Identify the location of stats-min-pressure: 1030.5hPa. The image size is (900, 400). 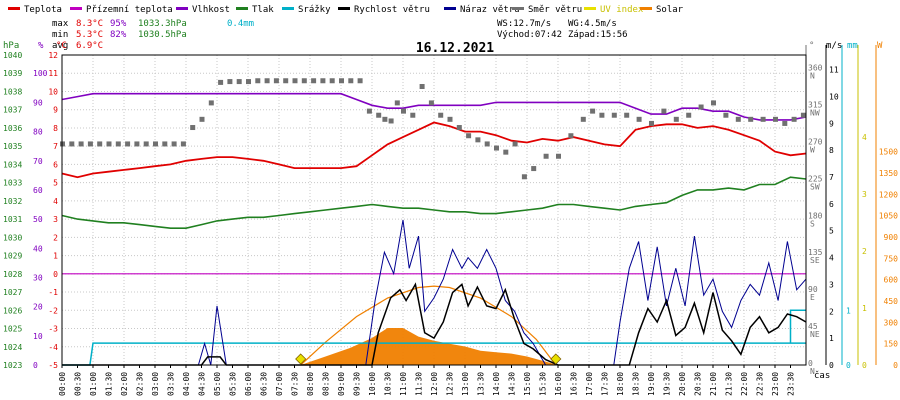
(162, 35).